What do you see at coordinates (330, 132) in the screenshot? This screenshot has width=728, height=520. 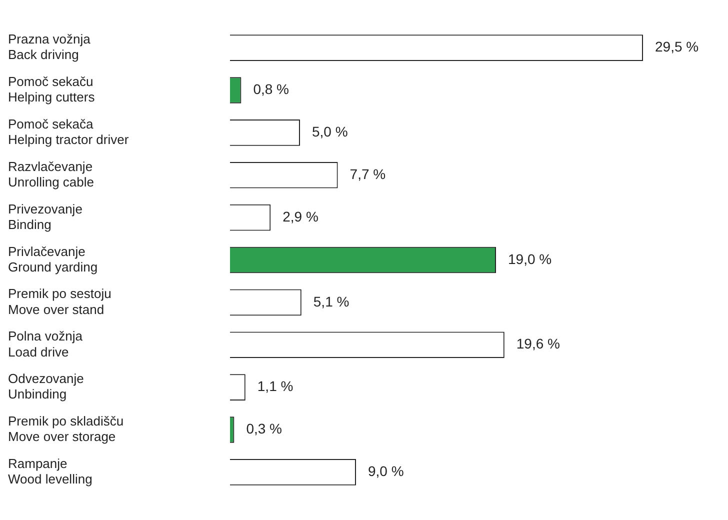 I see `data-label: 5,0 %` at bounding box center [330, 132].